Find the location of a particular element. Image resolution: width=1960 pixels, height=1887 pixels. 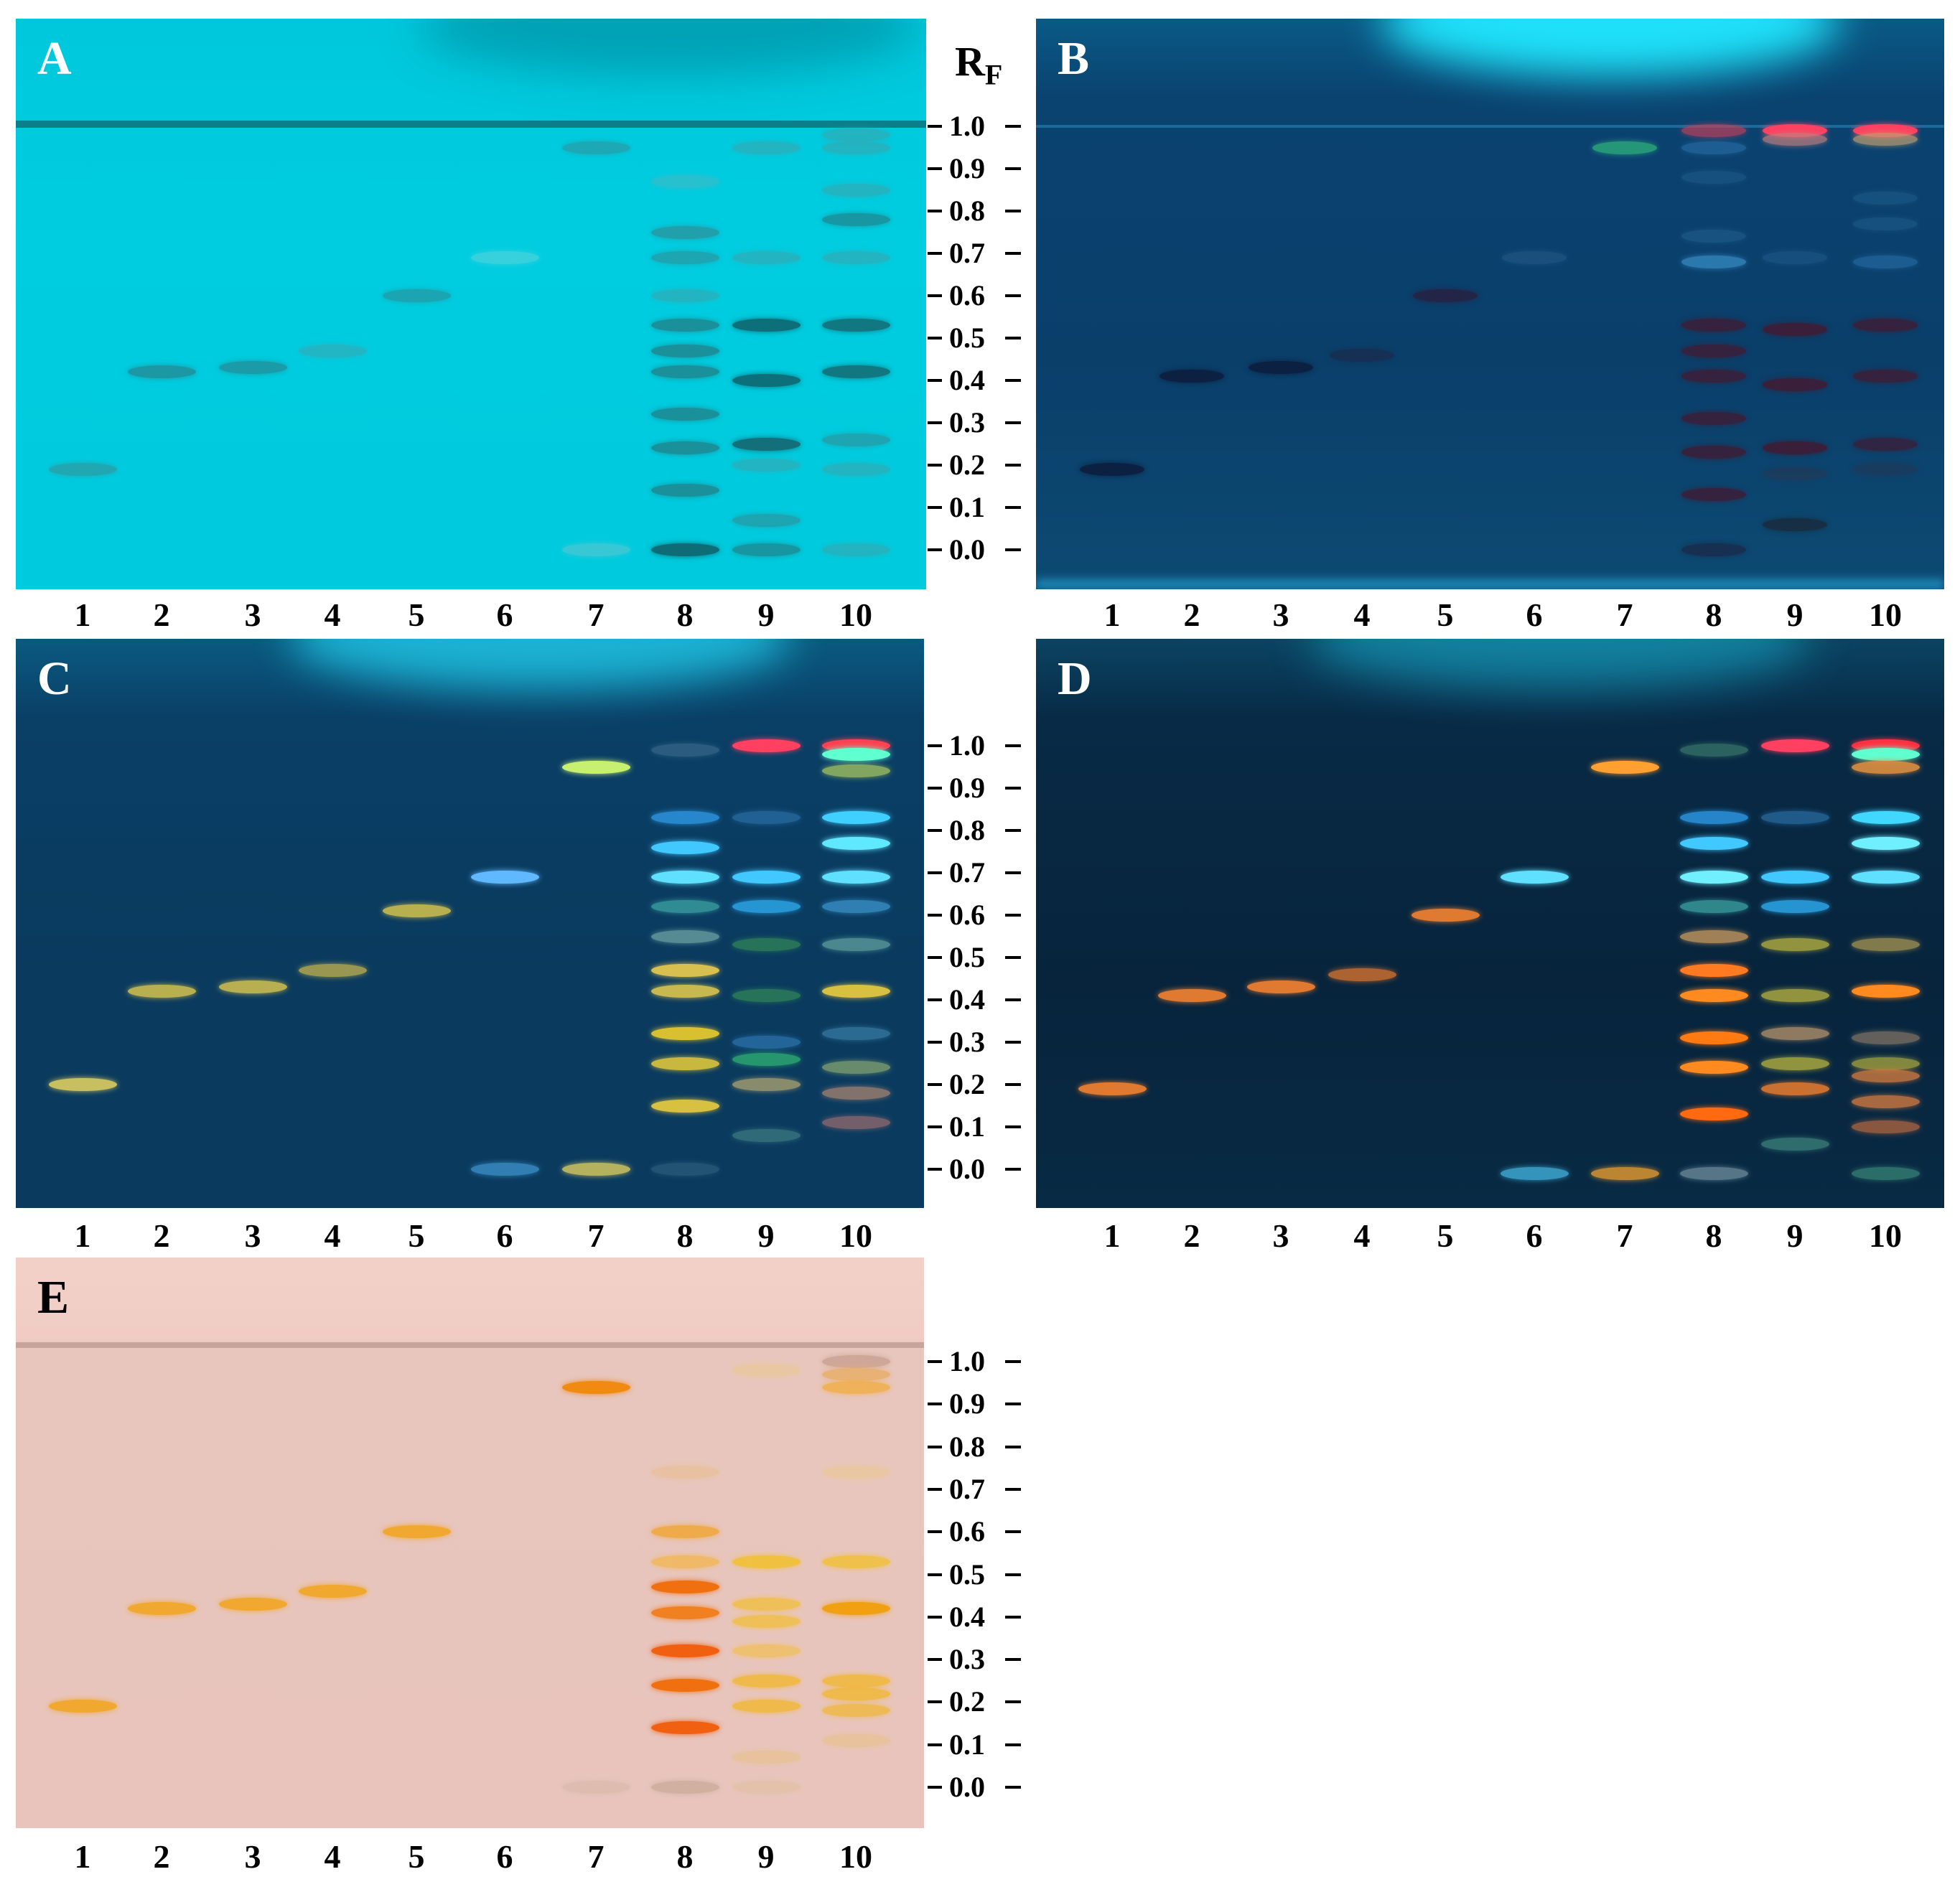

plate-c-label: C is located at coordinates (54, 678).